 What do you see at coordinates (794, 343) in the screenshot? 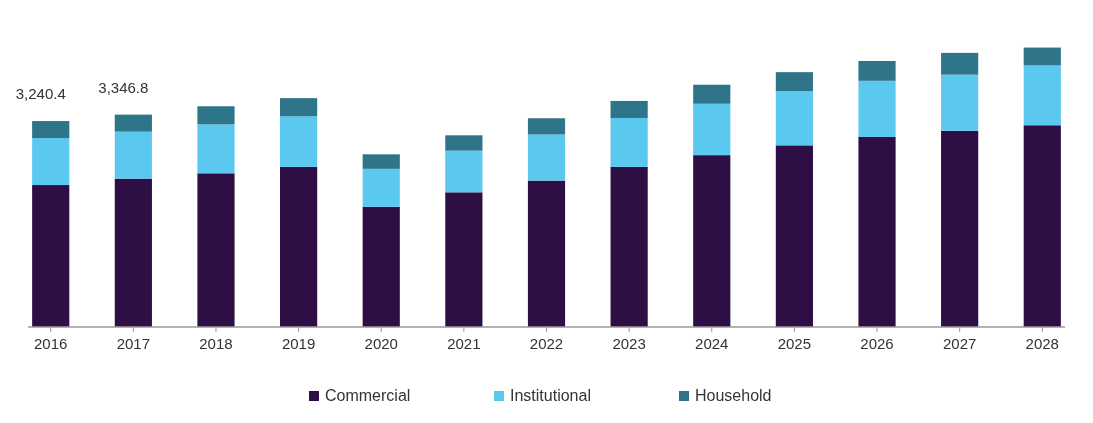
I see `x-tick-label: 2025` at bounding box center [794, 343].